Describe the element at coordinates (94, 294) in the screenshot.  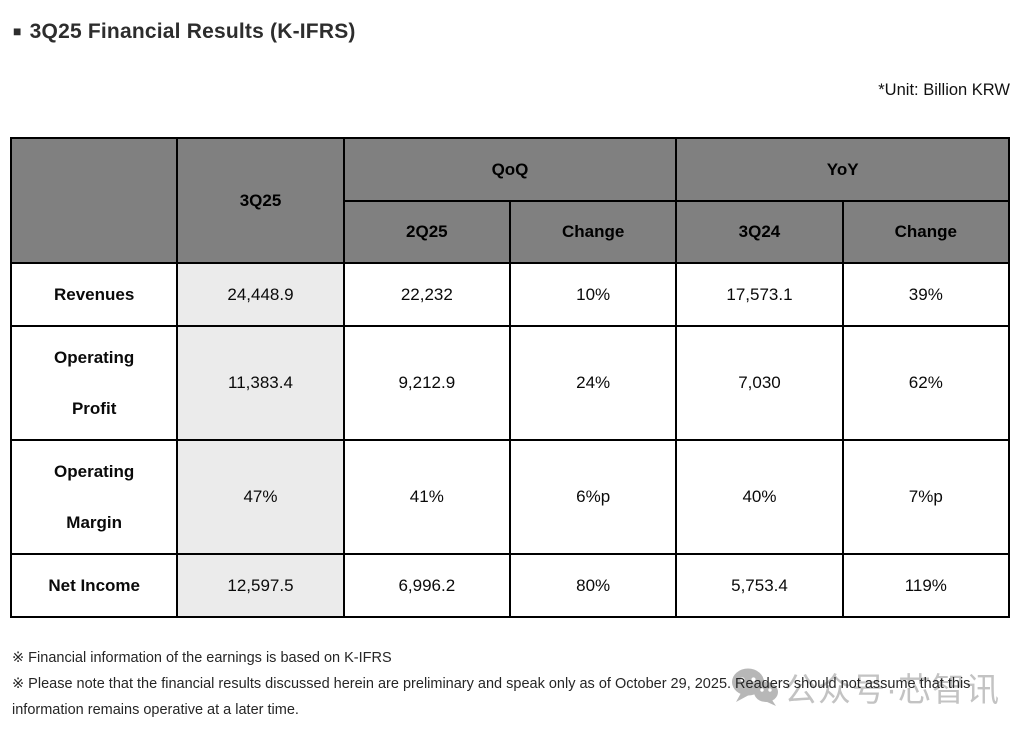
I see `row-label-revenues: Revenues` at that location.